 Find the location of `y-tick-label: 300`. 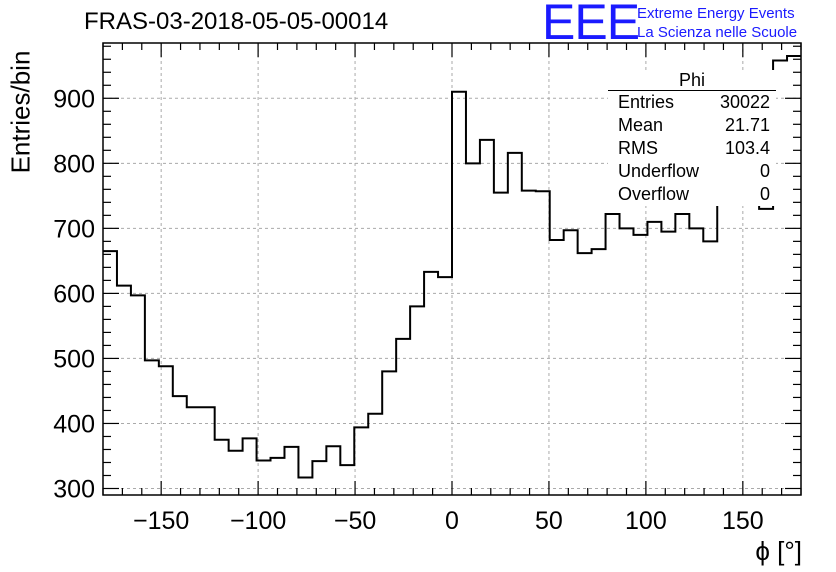

y-tick-label: 300 is located at coordinates (74, 489).